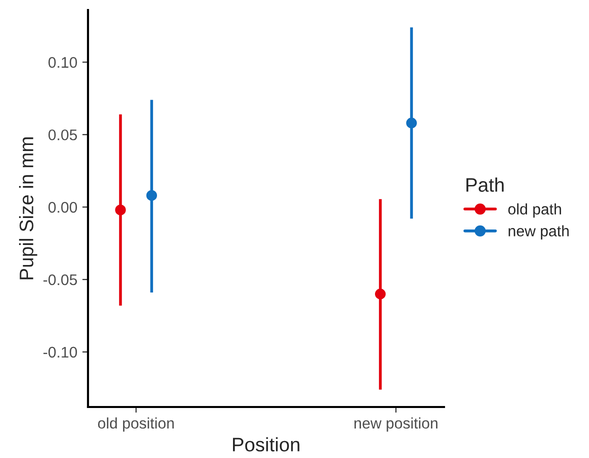  What do you see at coordinates (60, 352) in the screenshot?
I see `y-tick-label: -0.10` at bounding box center [60, 352].